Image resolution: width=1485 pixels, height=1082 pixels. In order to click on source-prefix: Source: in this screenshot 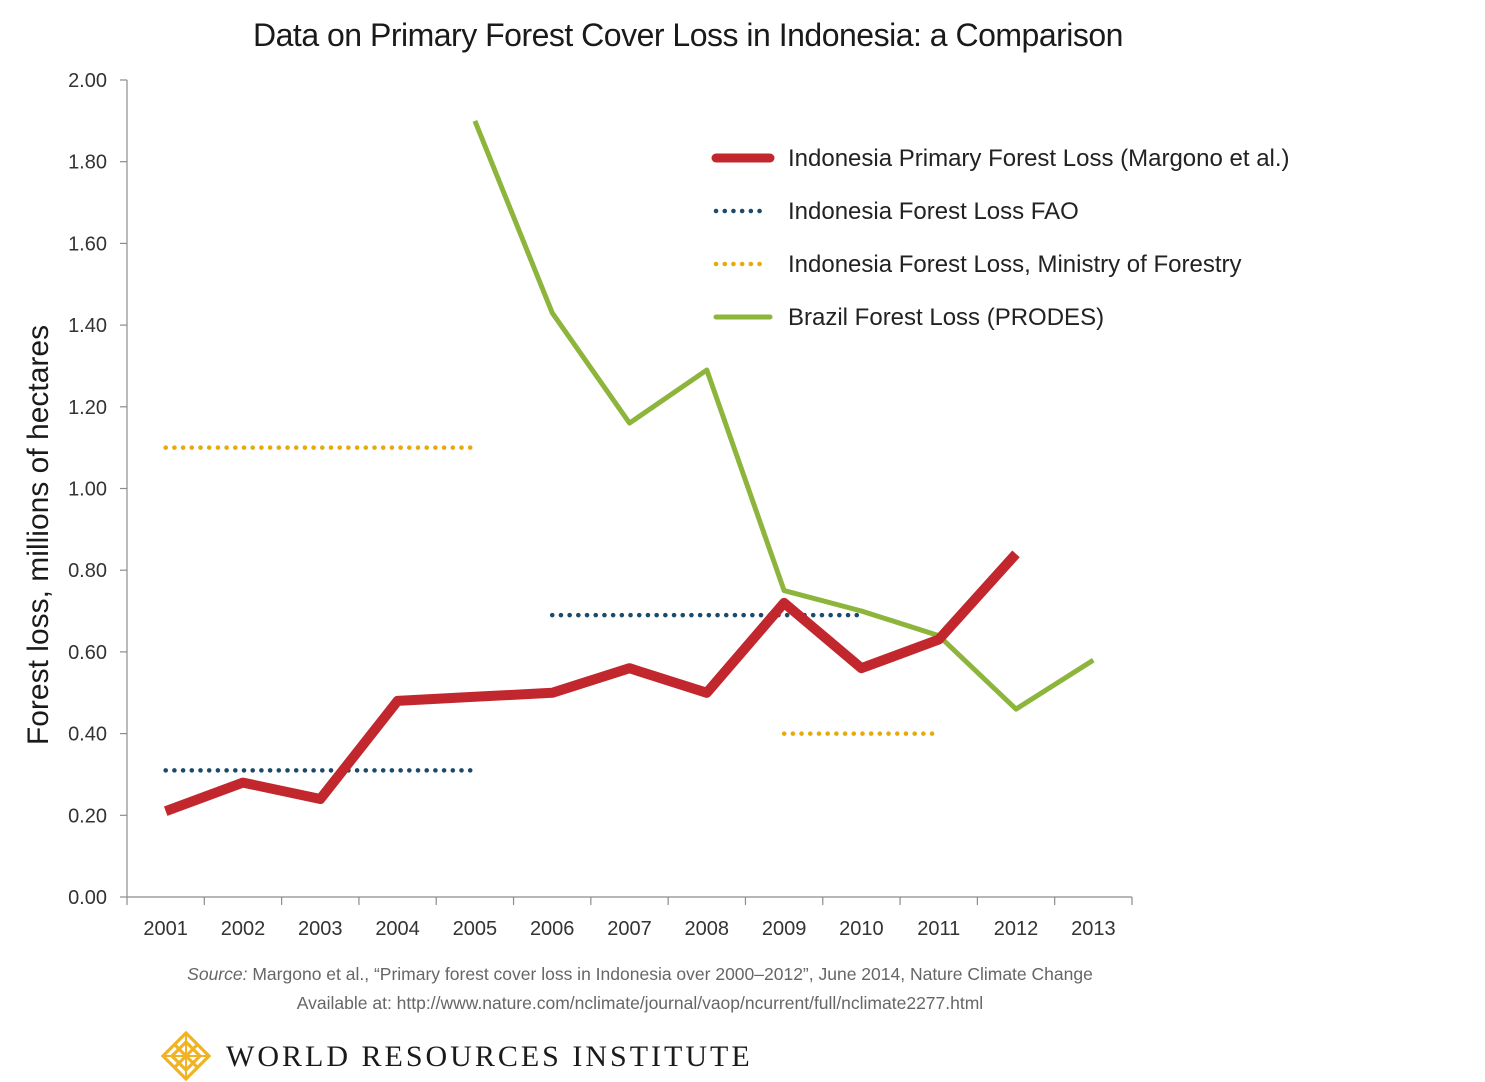, I will do `click(217, 974)`.